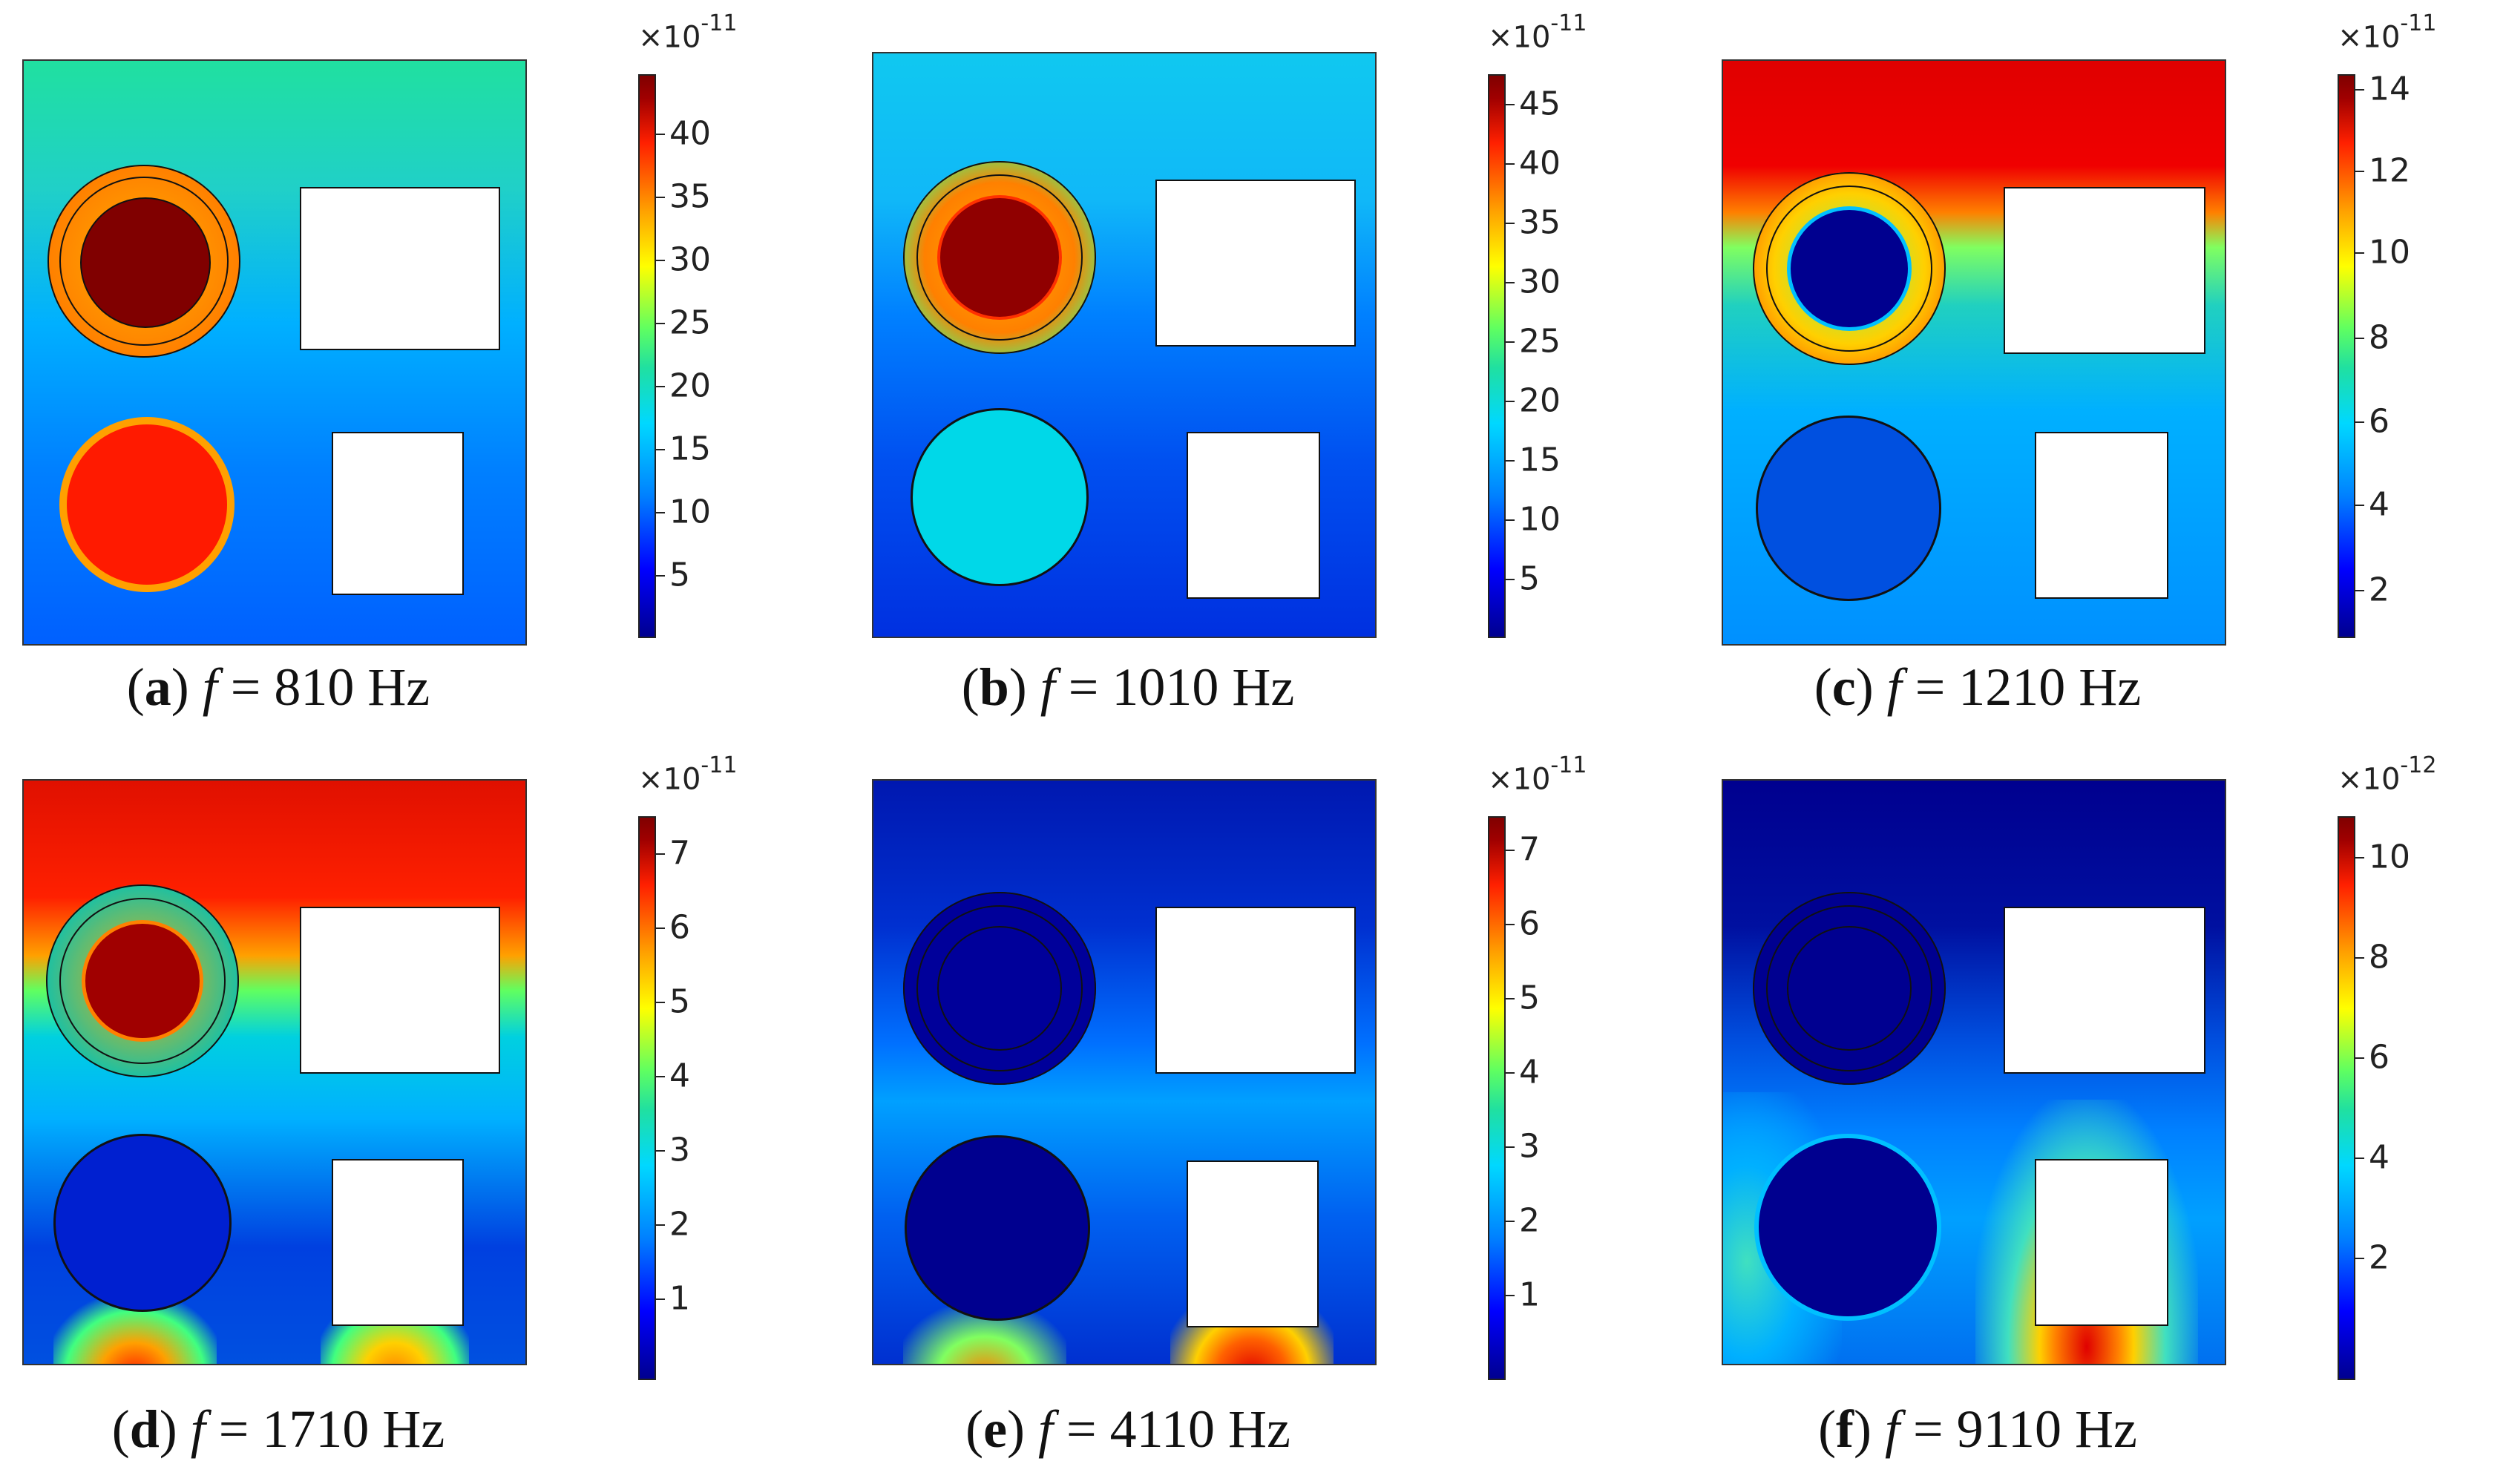 The image size is (2506, 1484). Describe the element at coordinates (274, 1072) in the screenshot. I see `field-plot-d` at that location.